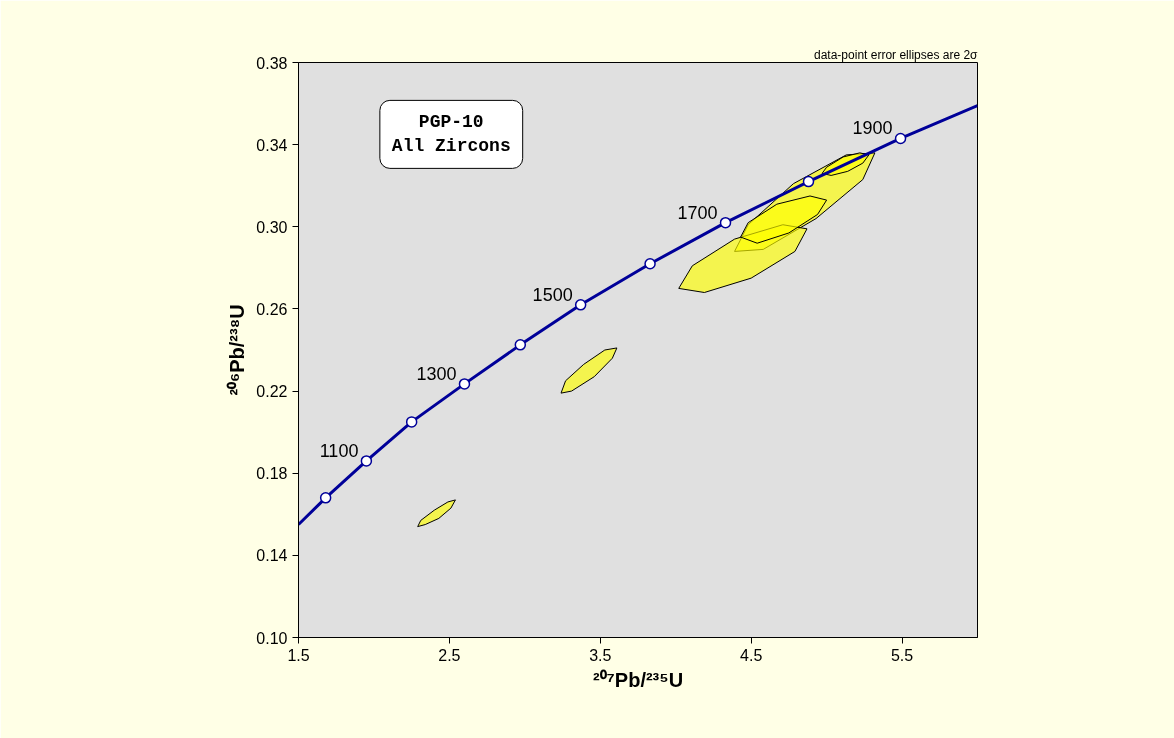 Image resolution: width=1174 pixels, height=738 pixels. I want to click on annotation: 1100, so click(339, 450).